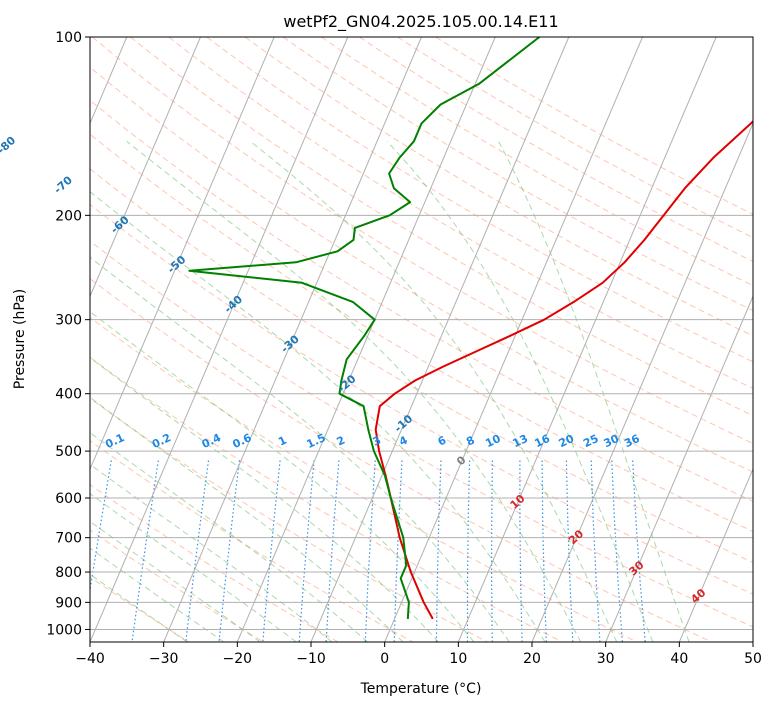 This screenshot has height=708, width=775. Describe the element at coordinates (384, 659) in the screenshot. I see `x-tick-label: 0` at that location.